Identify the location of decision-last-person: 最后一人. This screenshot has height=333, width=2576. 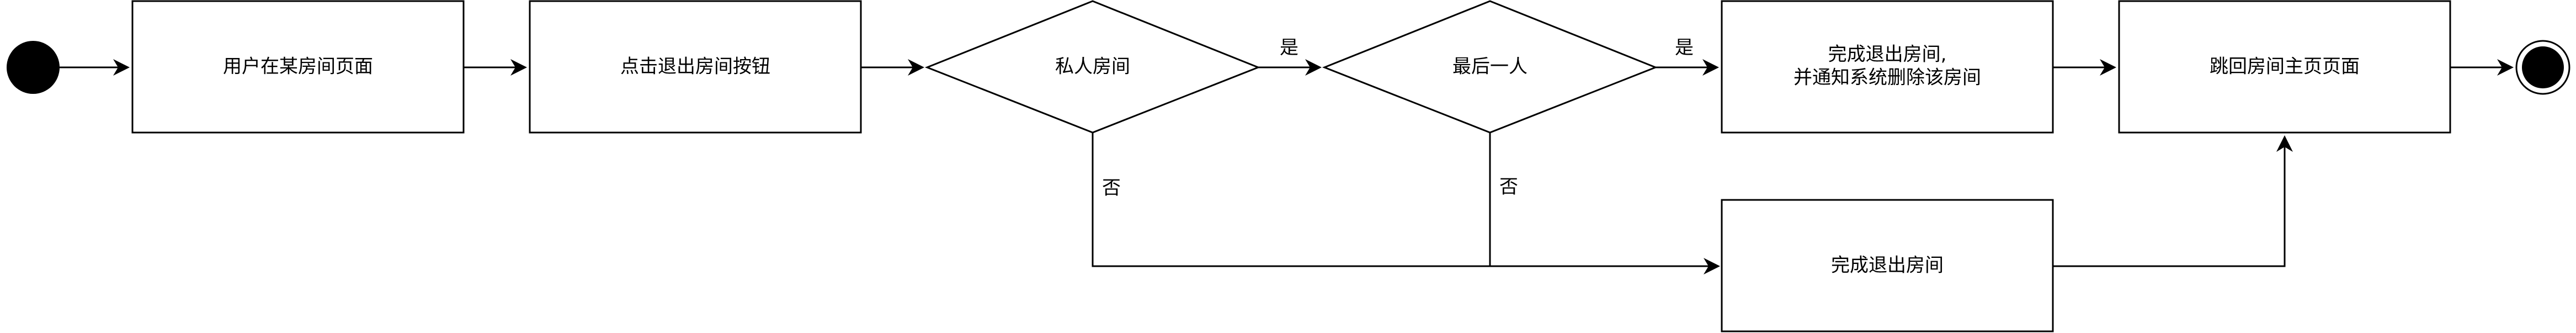
(1490, 67).